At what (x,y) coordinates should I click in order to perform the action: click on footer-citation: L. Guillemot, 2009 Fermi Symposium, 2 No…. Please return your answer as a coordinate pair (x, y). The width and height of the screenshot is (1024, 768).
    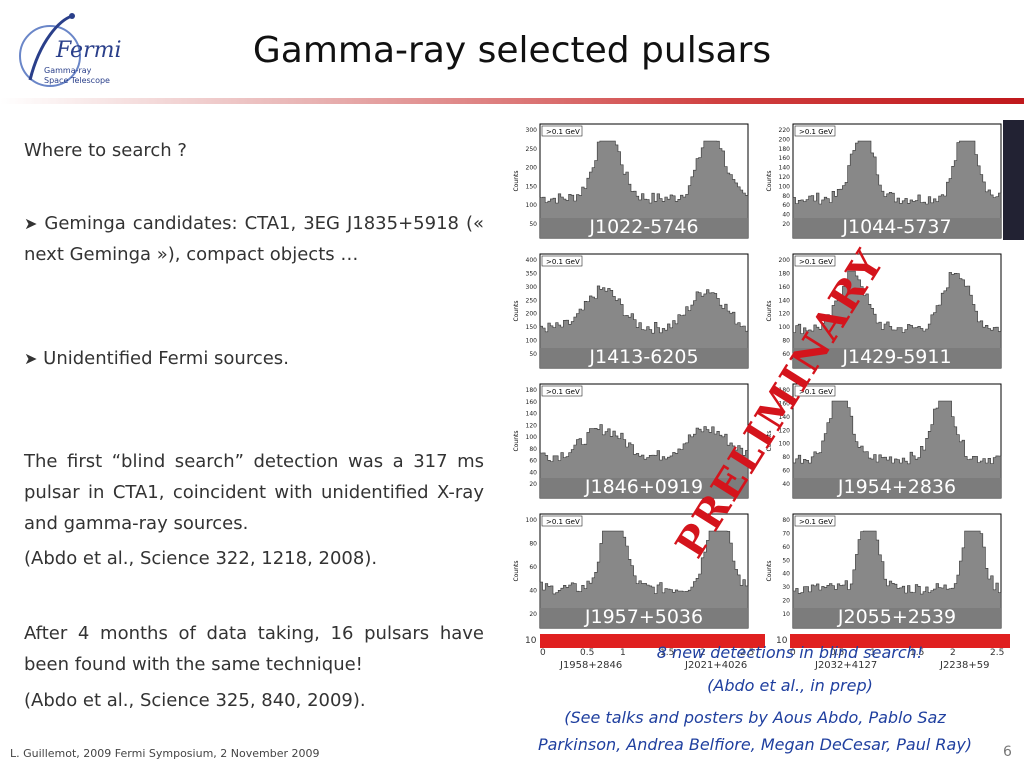
    Looking at the image, I should click on (165, 753).